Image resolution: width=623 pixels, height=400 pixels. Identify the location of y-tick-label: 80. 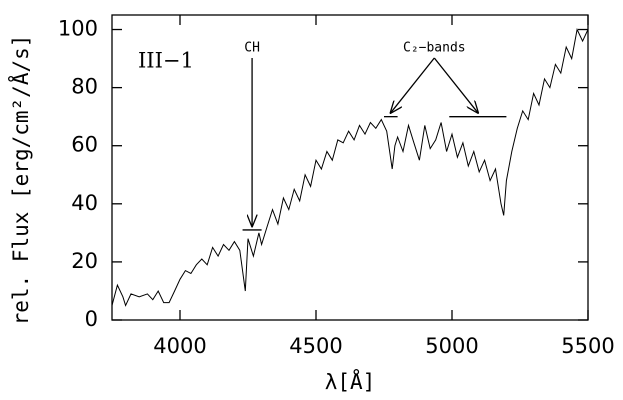
(84, 87).